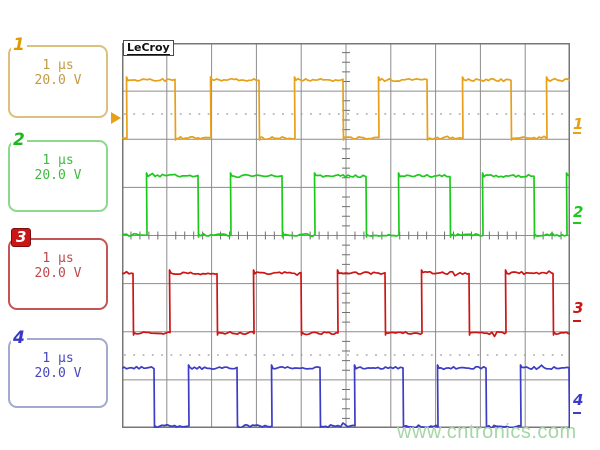 This screenshot has height=450, width=600. Describe the element at coordinates (58, 80) in the screenshot. I see `channel-1-volts-per-div-value: 20.0 V` at that location.